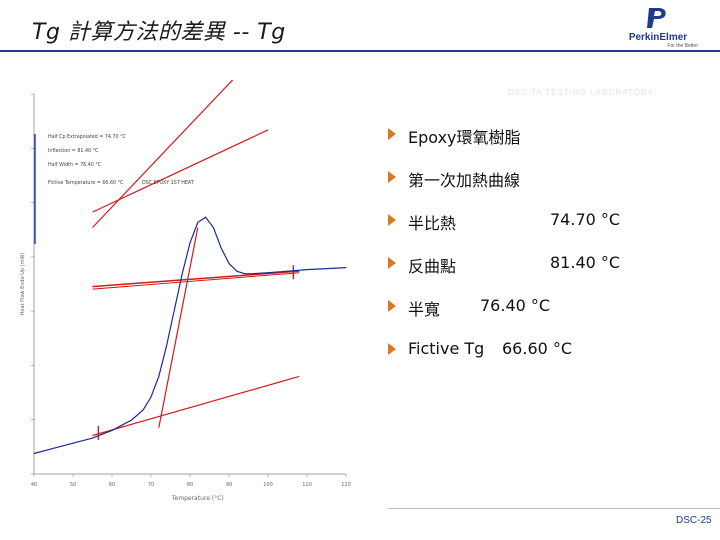 This screenshot has height=540, width=720. Describe the element at coordinates (554, 508) in the screenshot. I see `footer-rule` at that location.